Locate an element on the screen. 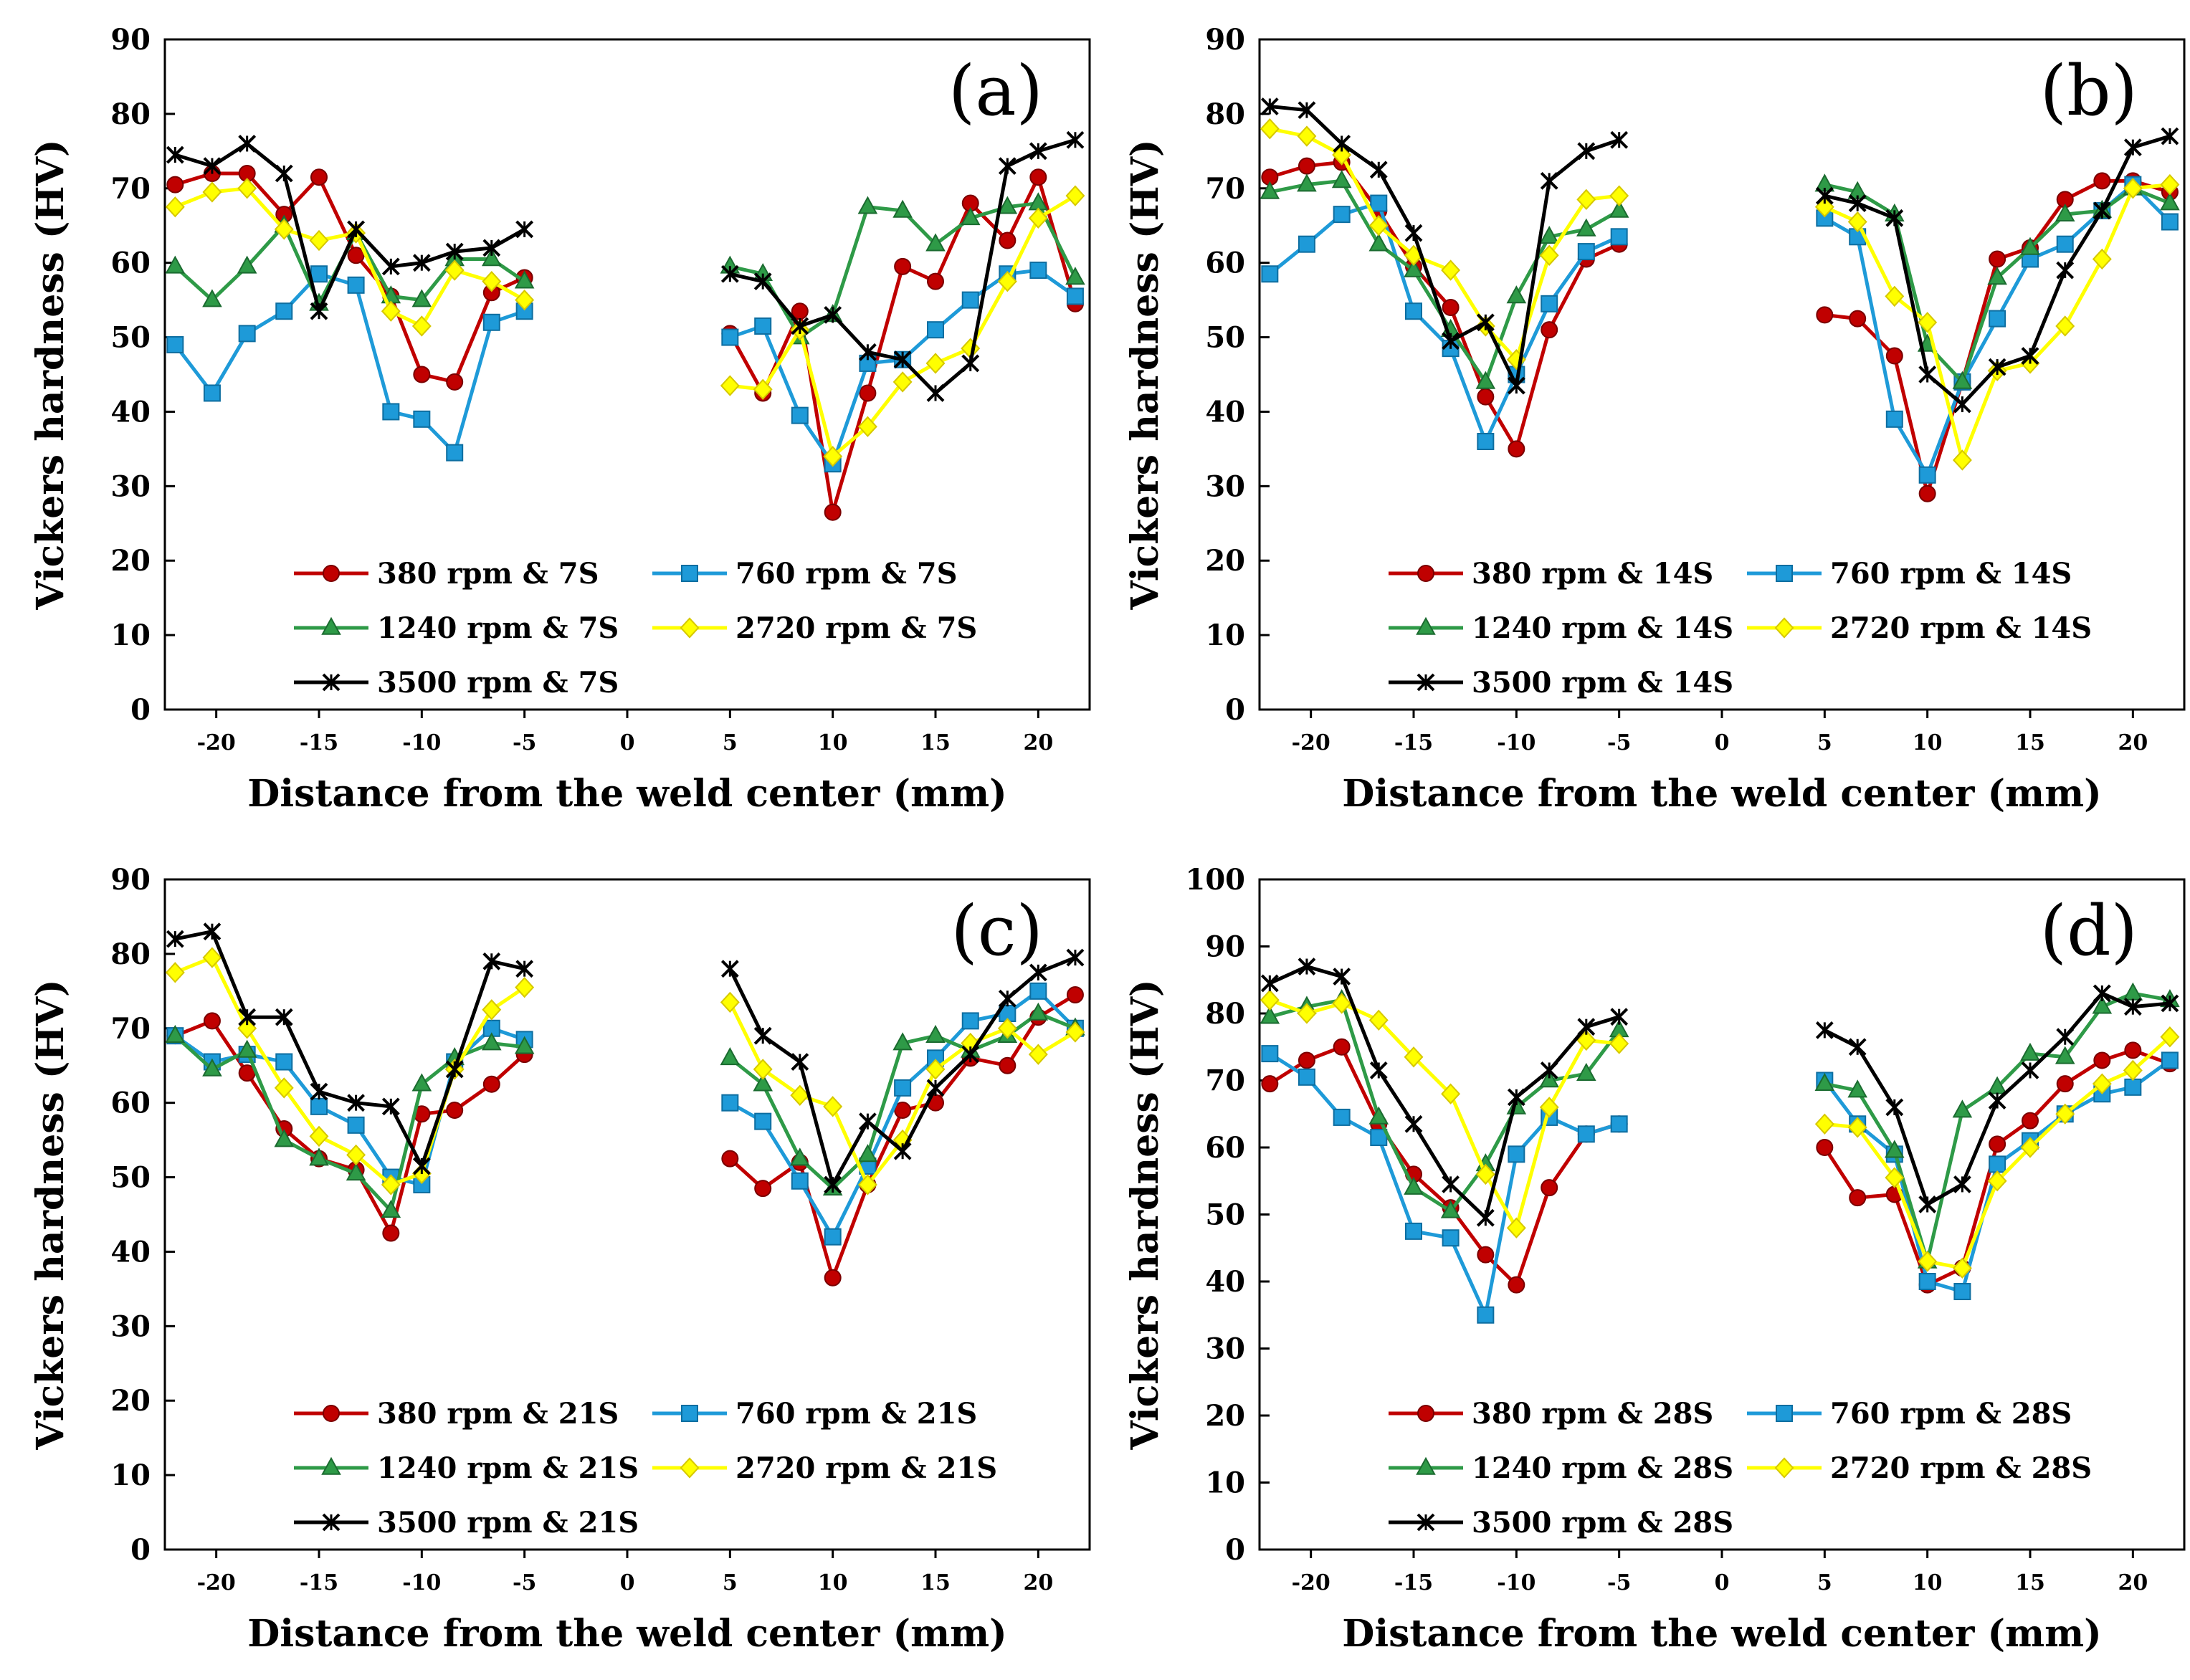 The image size is (2190, 1680). x-tick-label: 5 is located at coordinates (1824, 742).